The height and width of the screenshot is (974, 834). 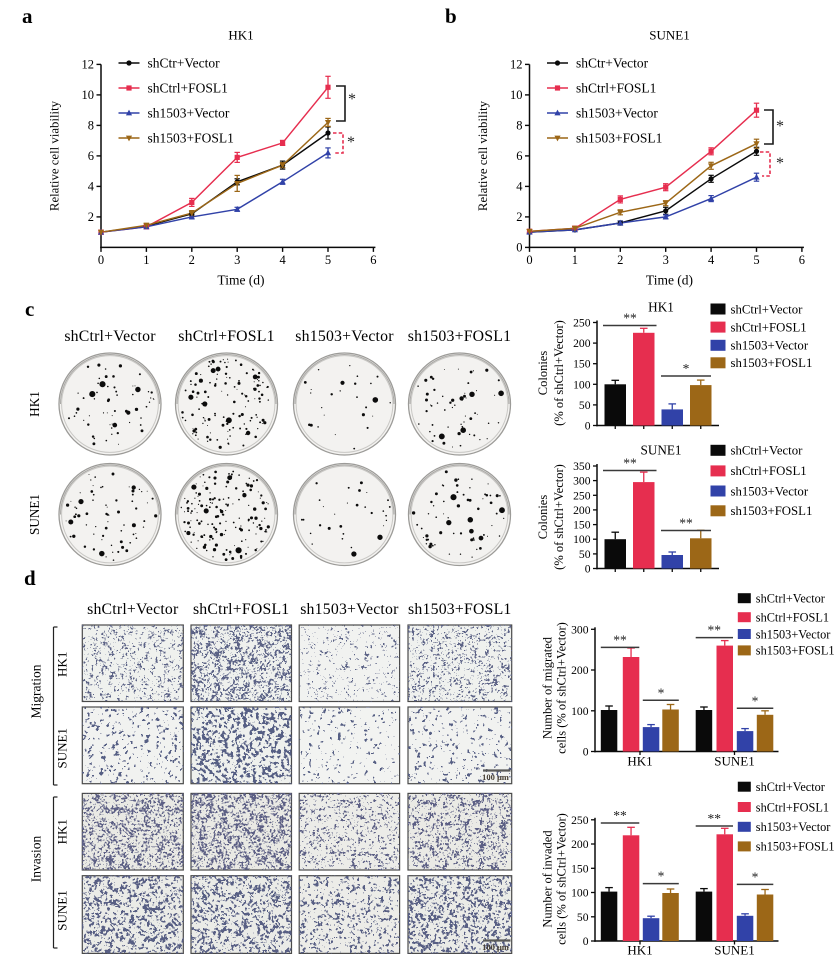 What do you see at coordinates (36, 859) in the screenshot?
I see `svg-text: Invasion` at bounding box center [36, 859].